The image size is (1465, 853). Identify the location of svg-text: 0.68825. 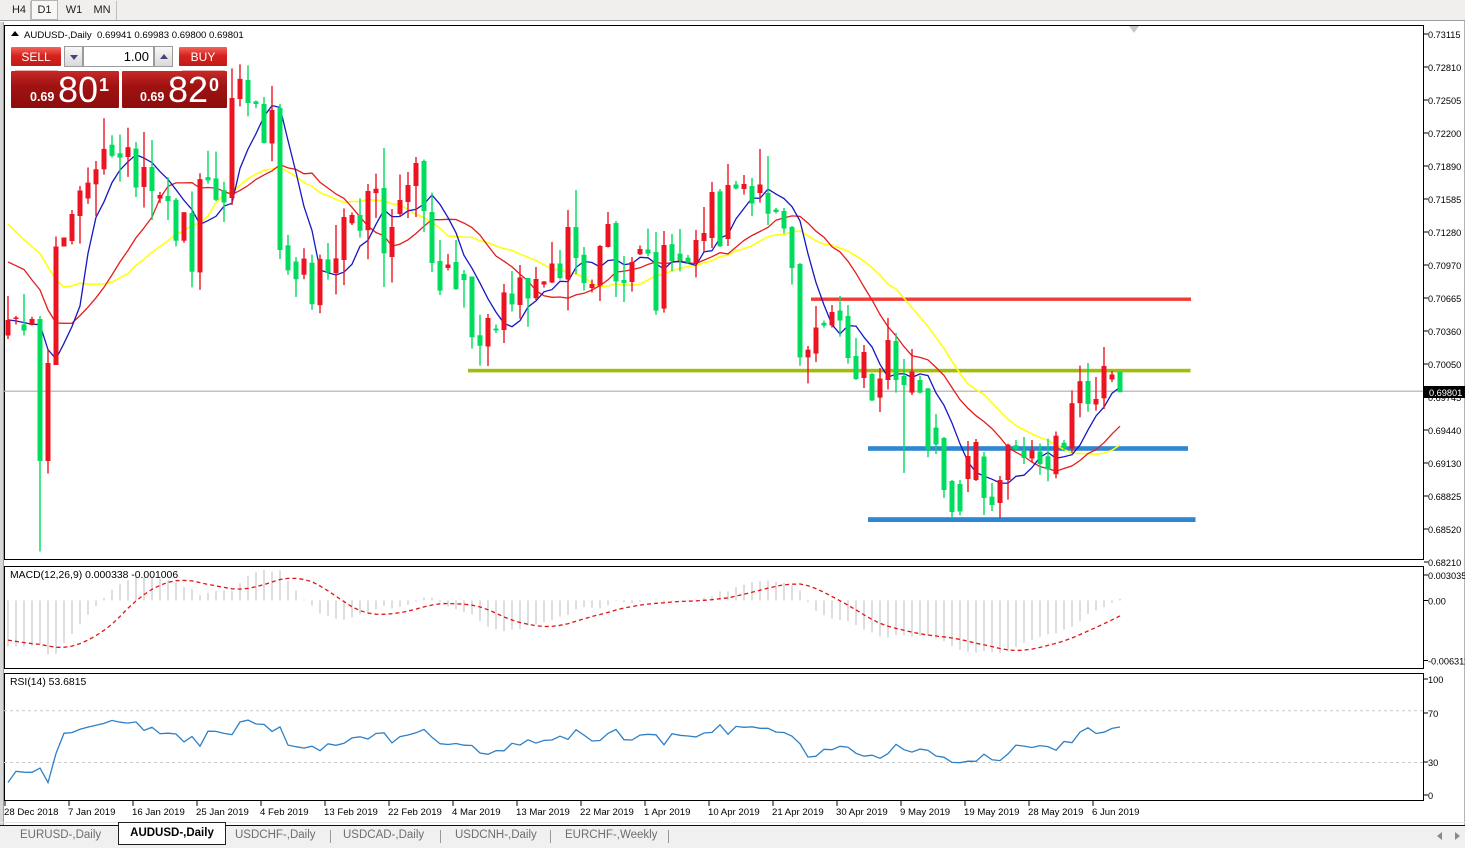
(1444, 497).